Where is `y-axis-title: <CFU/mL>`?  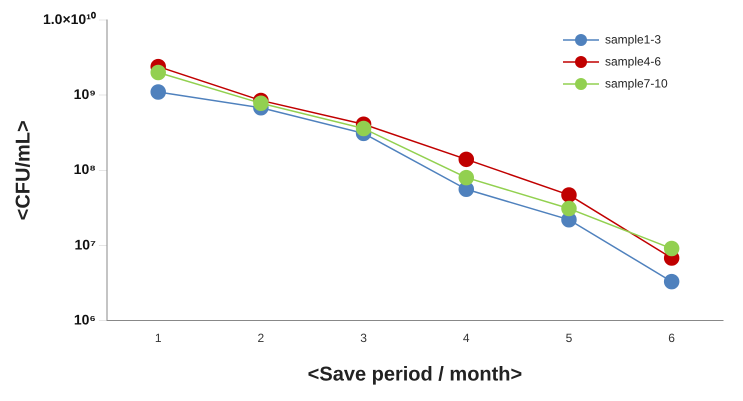 y-axis-title: <CFU/mL> is located at coordinates (23, 170).